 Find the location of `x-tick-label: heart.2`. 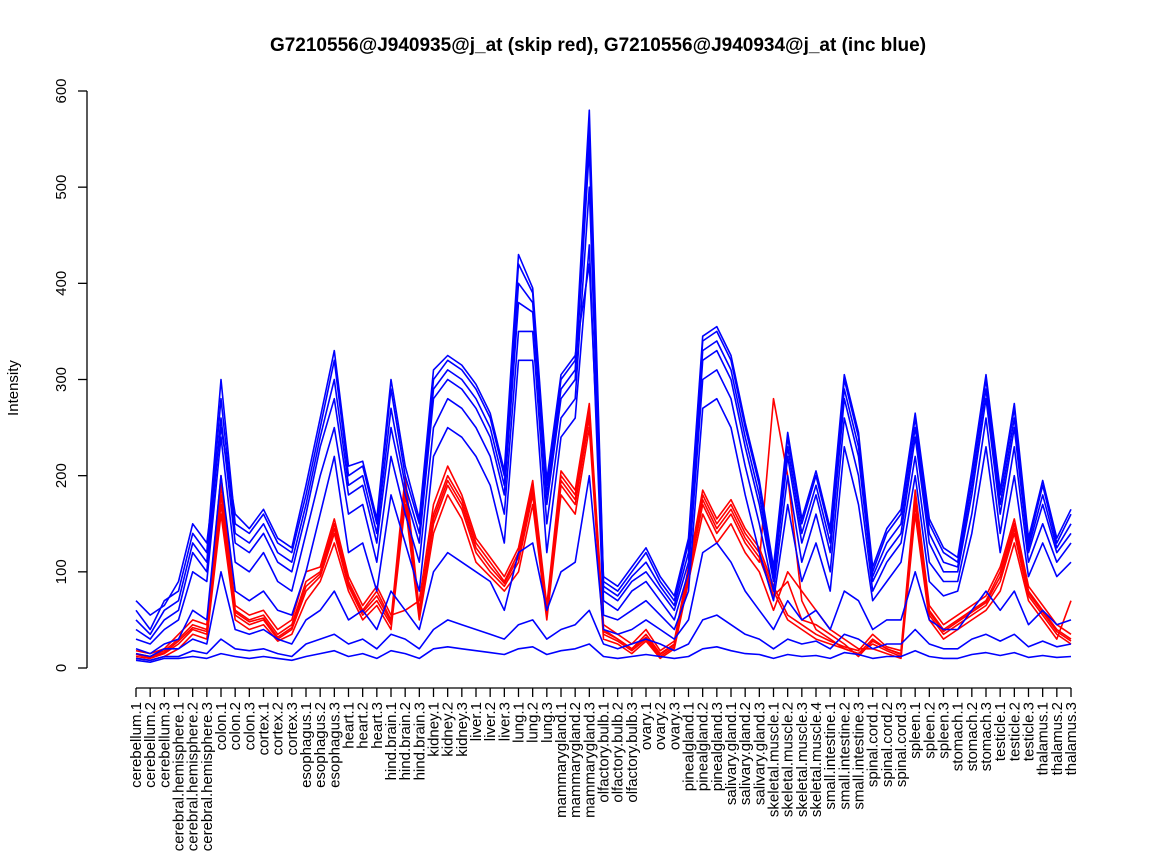

x-tick-label: heart.2 is located at coordinates (363, 725).